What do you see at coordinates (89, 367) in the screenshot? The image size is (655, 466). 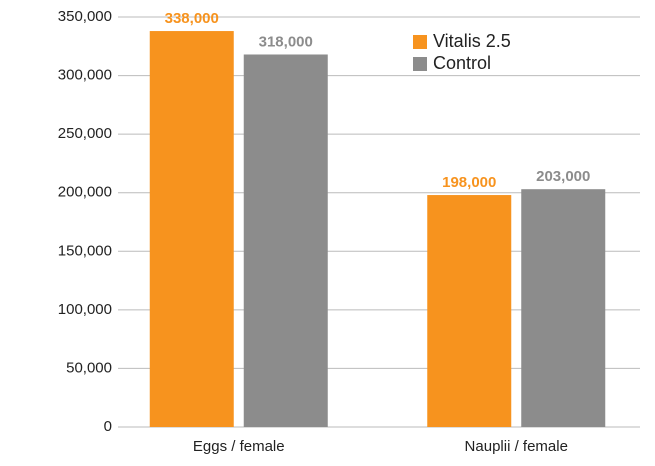 I see `y-tick-label: 50,000` at bounding box center [89, 367].